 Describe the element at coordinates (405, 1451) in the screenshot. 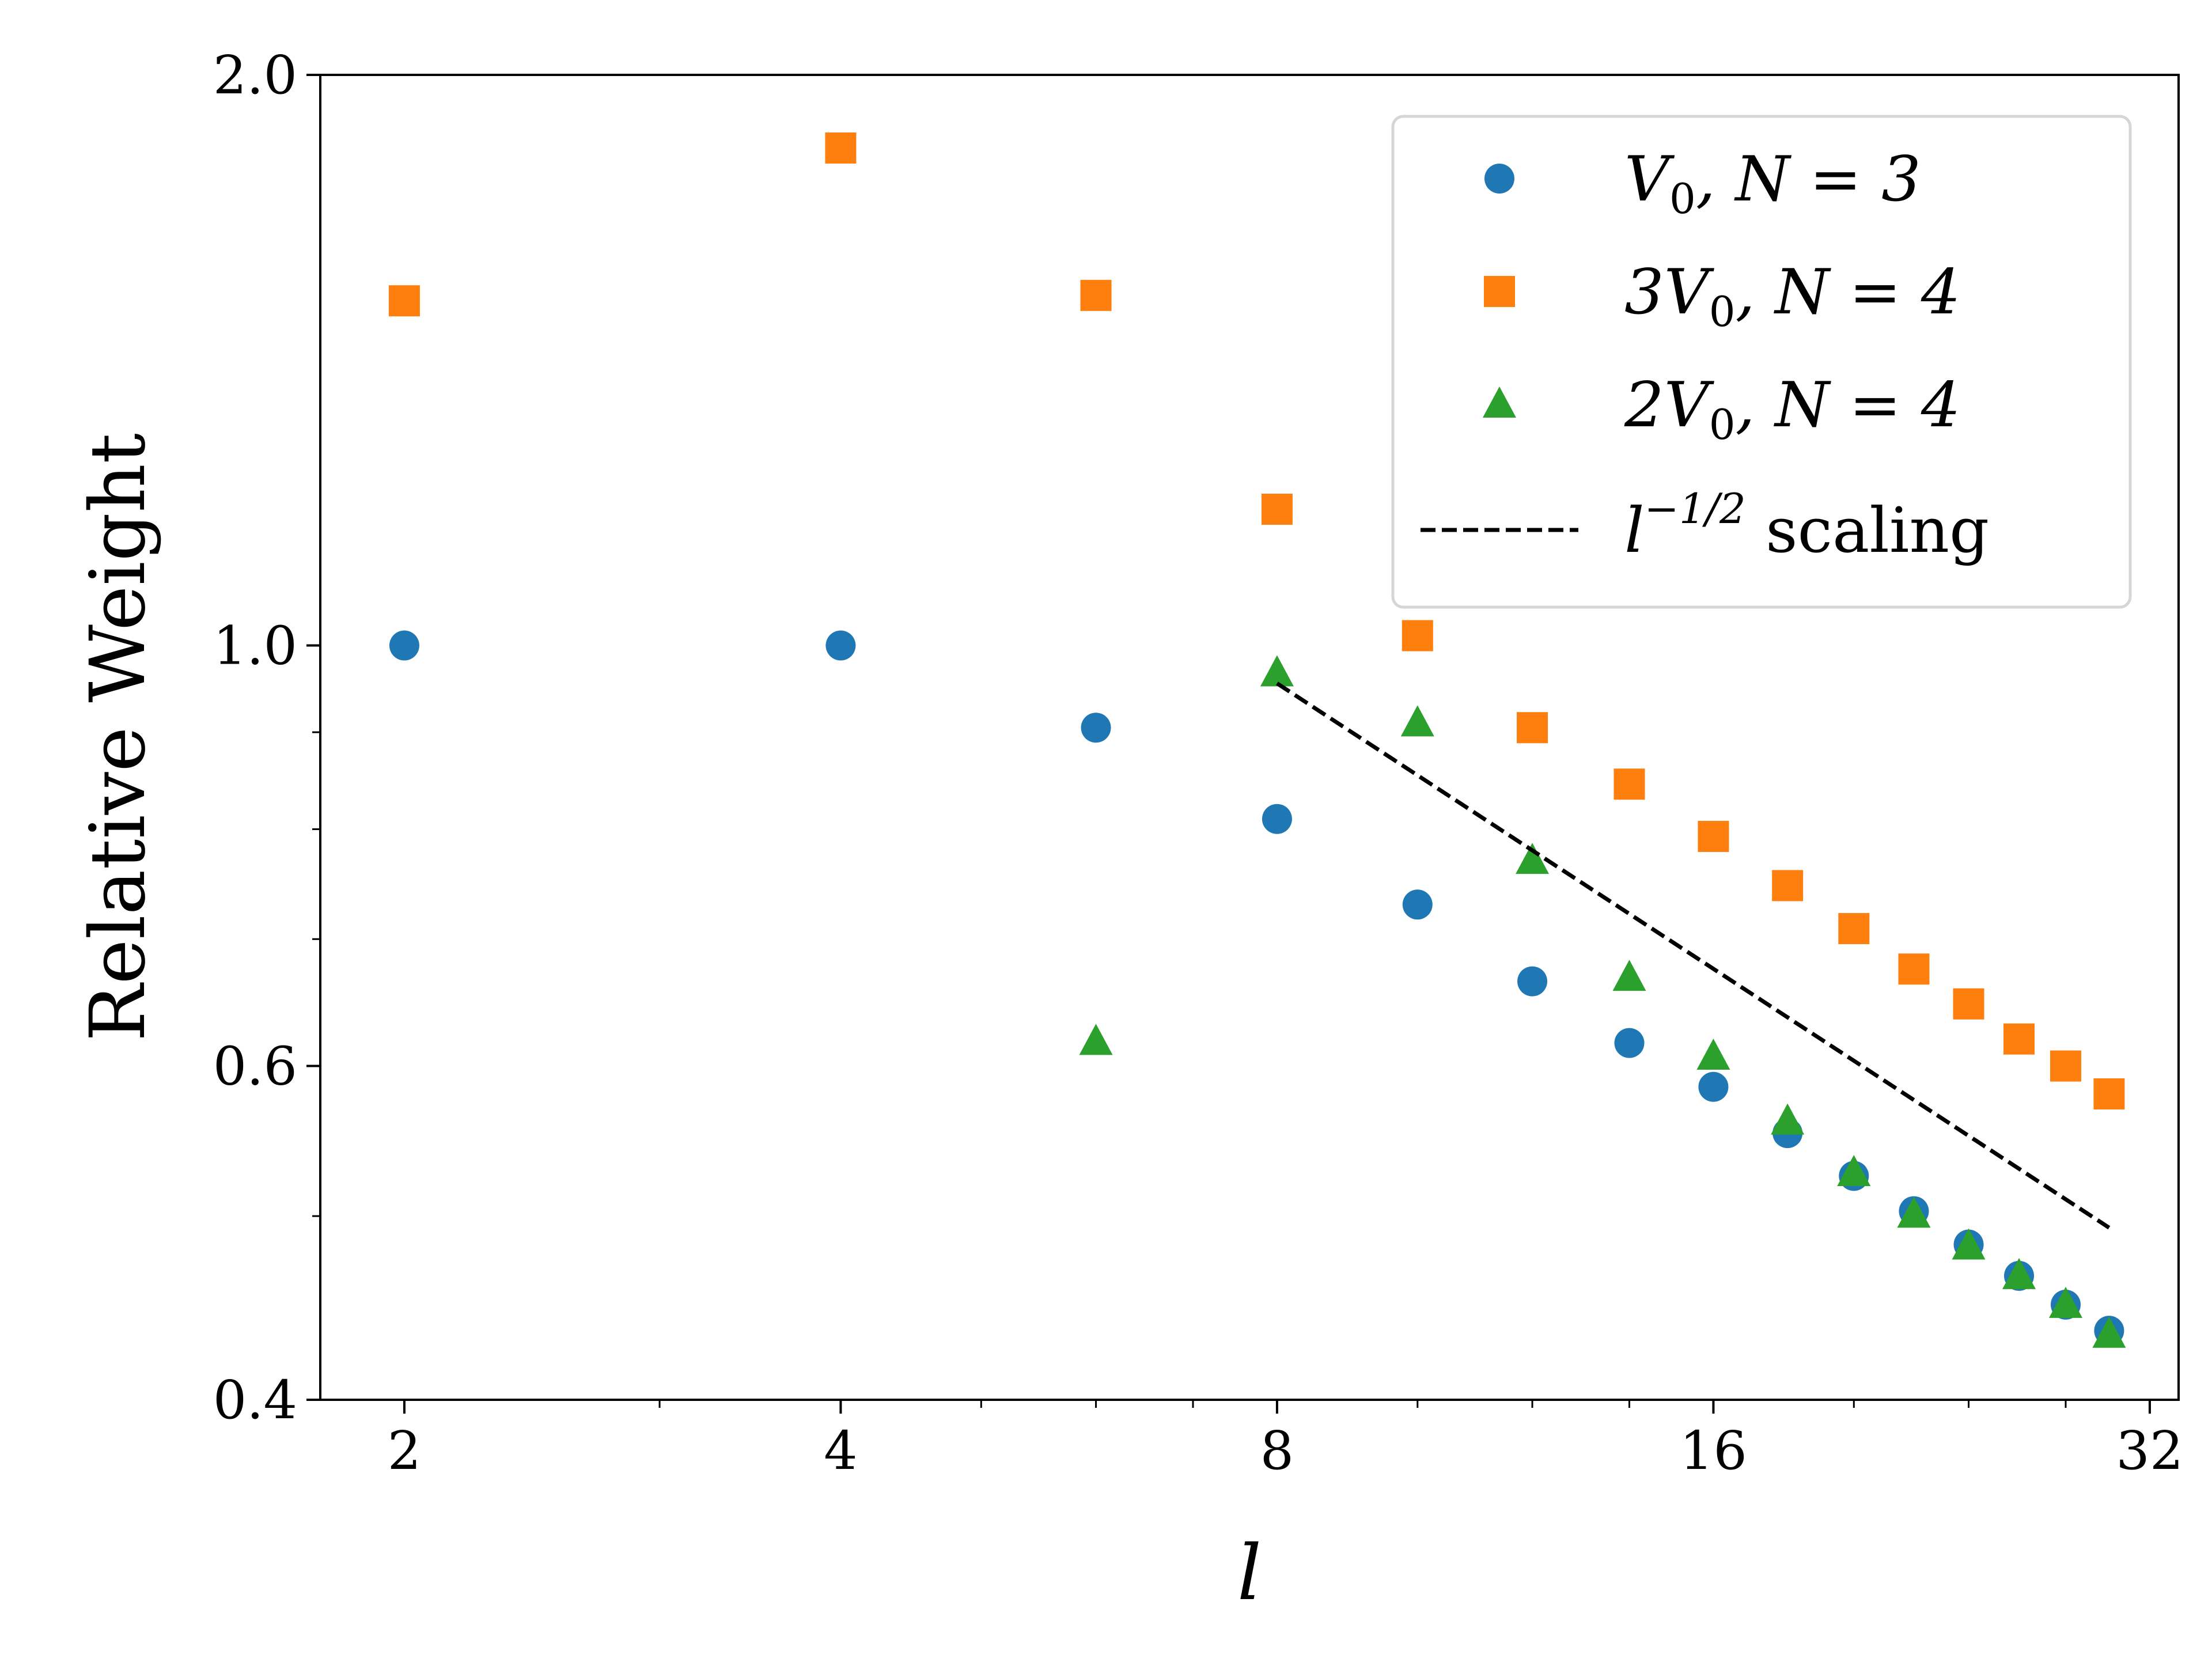

I see `x-tick-label: 2` at that location.